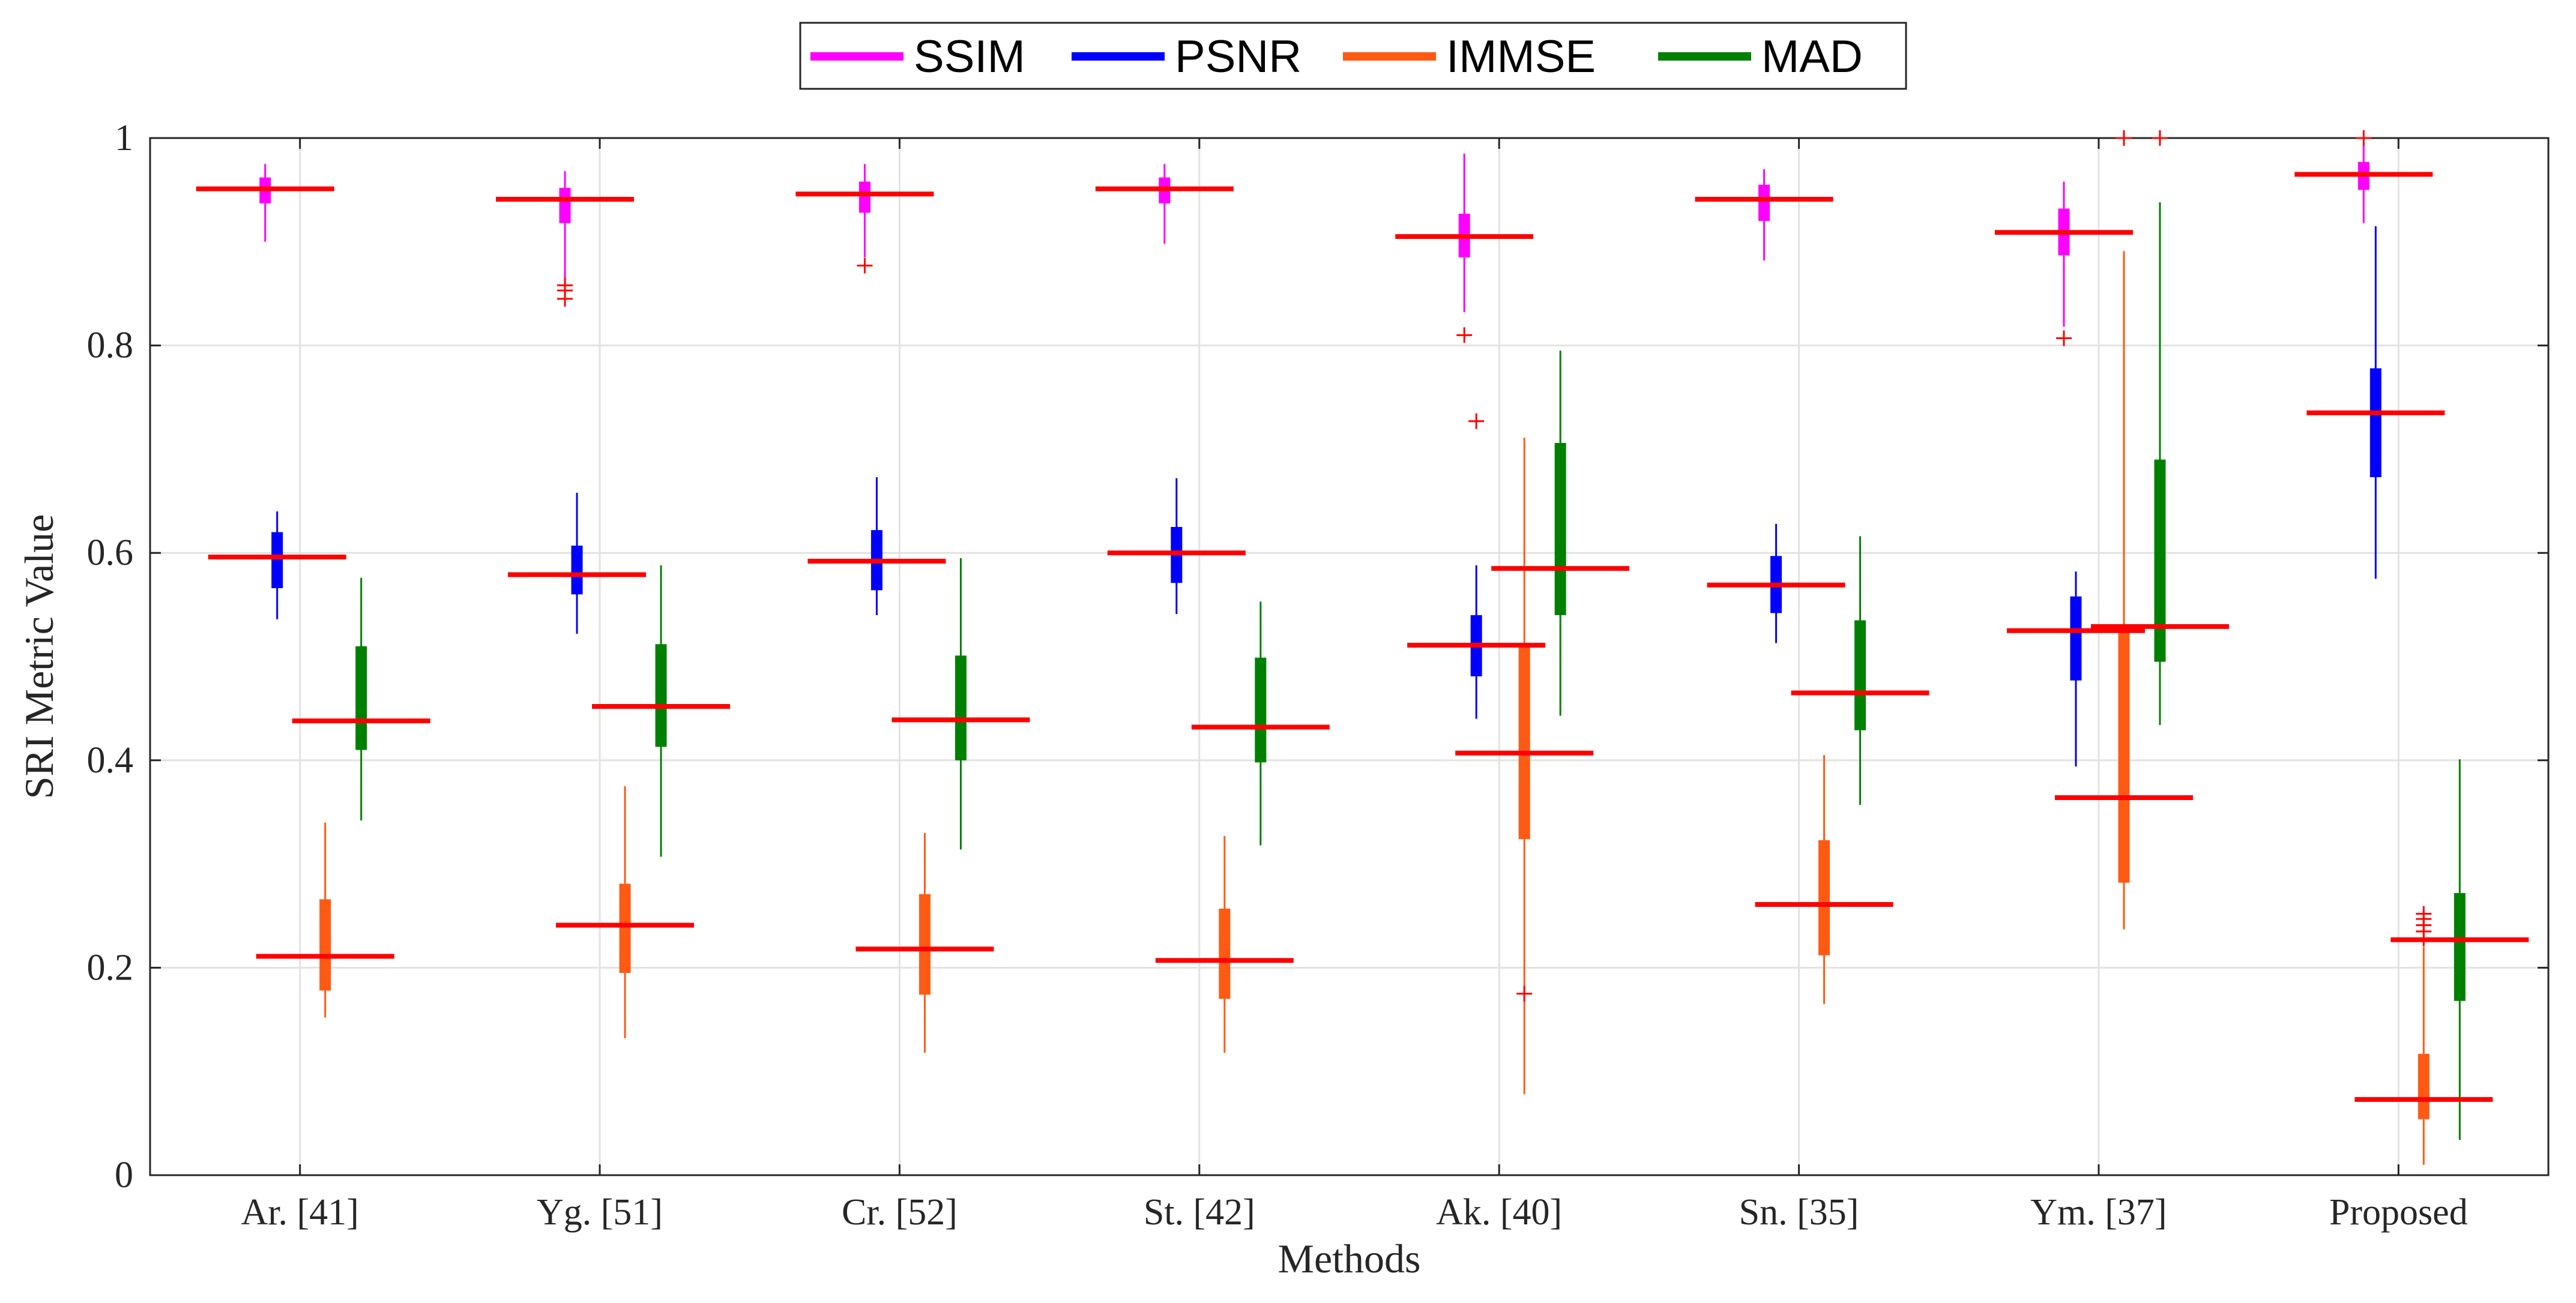 This screenshot has width=2576, height=1303. Describe the element at coordinates (110, 967) in the screenshot. I see `y-tick-label: 0.2` at that location.